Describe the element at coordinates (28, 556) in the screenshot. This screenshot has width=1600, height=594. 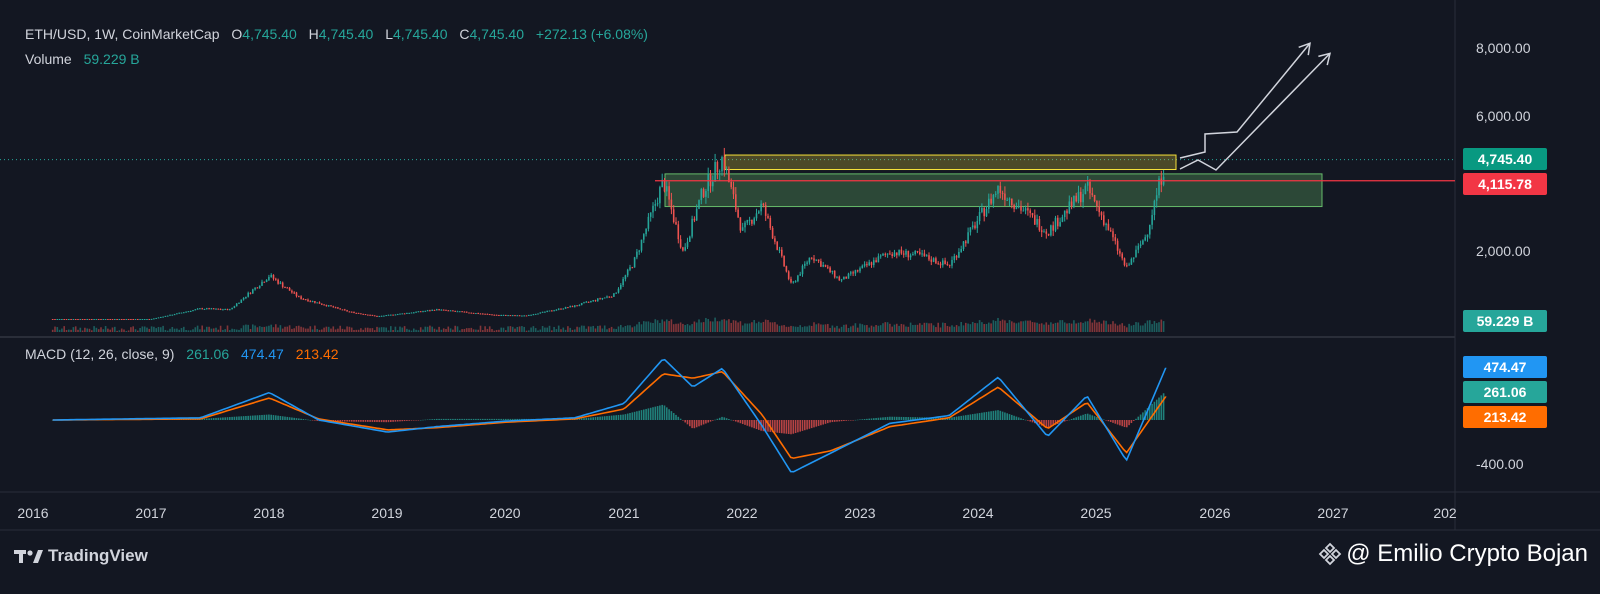
I see `tradingview-icon` at that location.